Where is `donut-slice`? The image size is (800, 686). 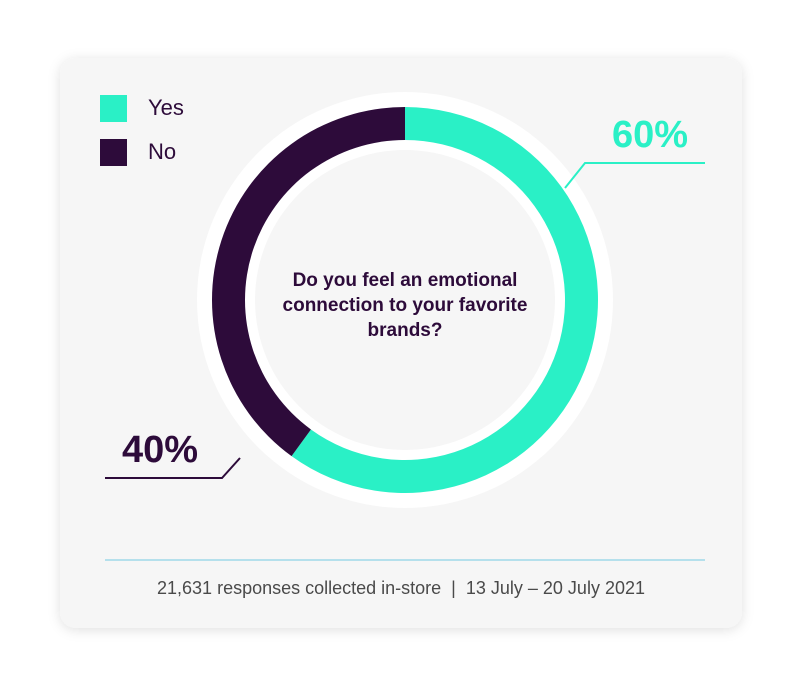
donut-slice is located at coordinates (308, 282).